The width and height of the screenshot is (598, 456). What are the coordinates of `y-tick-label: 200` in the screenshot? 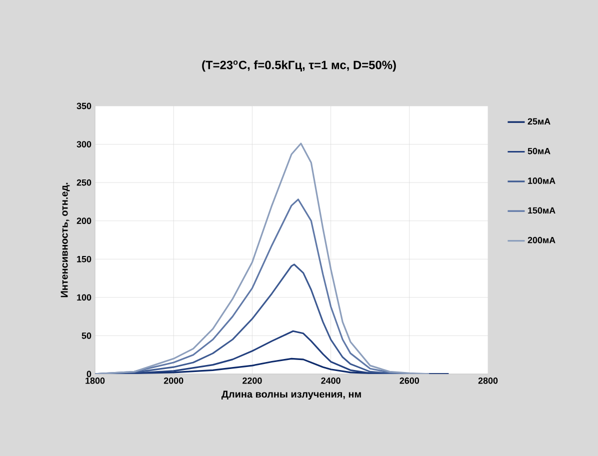 It's located at (84, 221).